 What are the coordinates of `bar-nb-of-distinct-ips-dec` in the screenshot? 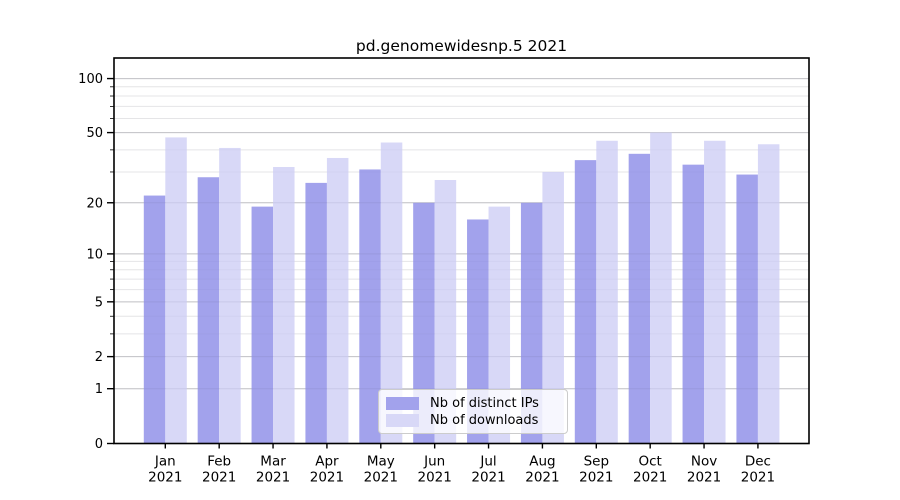 It's located at (747, 309).